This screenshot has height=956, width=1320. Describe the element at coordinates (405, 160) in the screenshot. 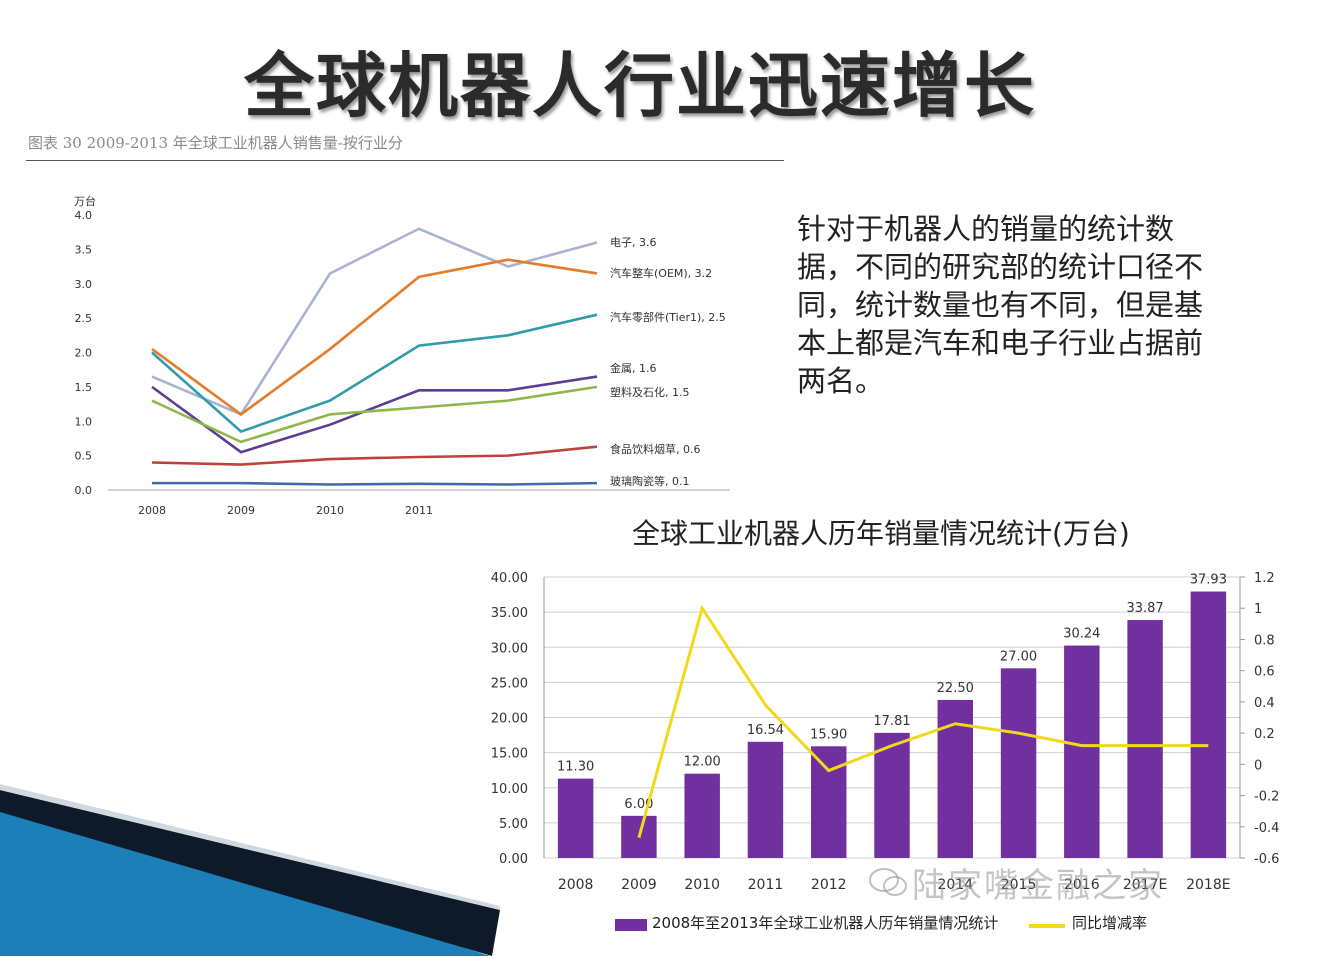

I see `caption-divider` at that location.